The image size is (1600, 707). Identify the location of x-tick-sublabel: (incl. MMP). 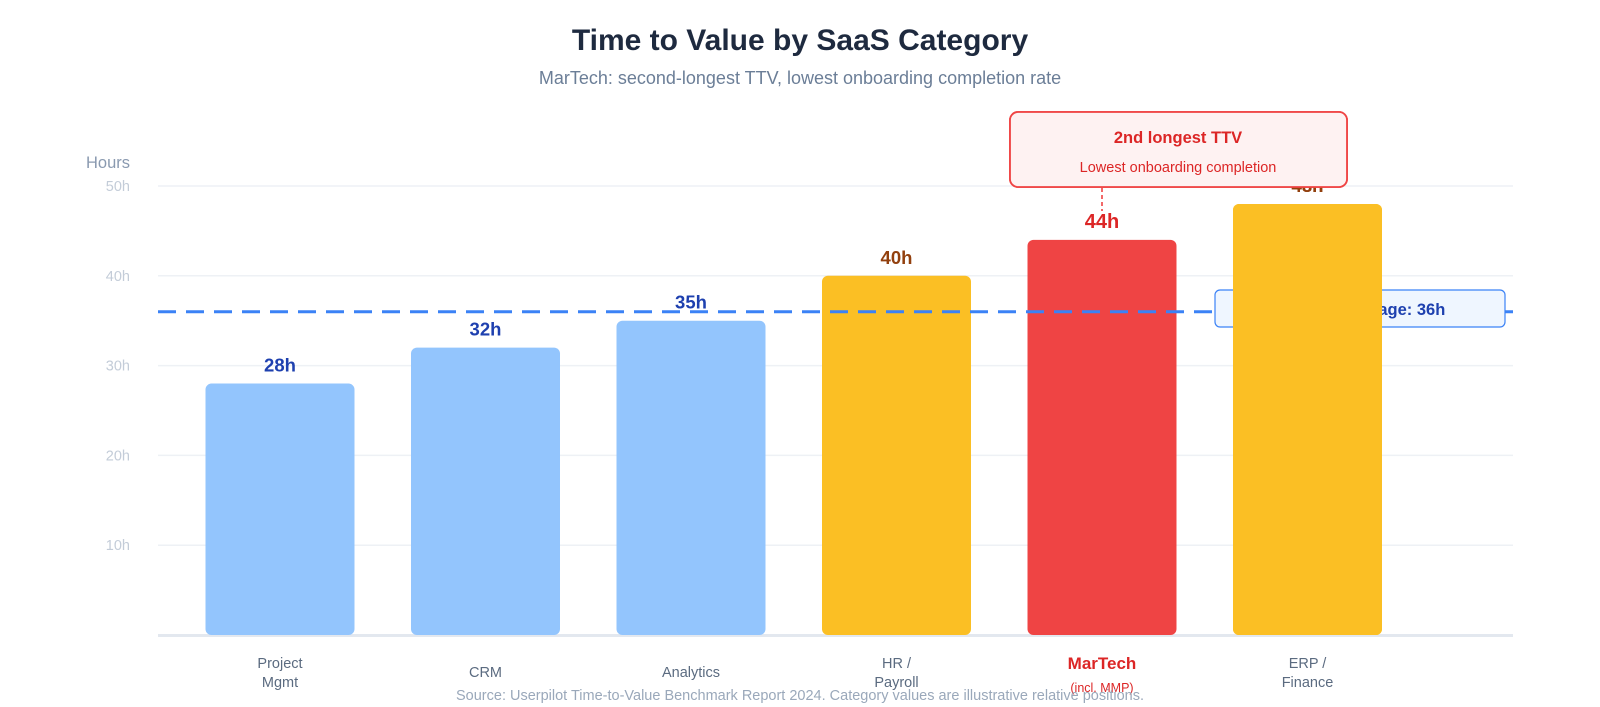
(1101, 688).